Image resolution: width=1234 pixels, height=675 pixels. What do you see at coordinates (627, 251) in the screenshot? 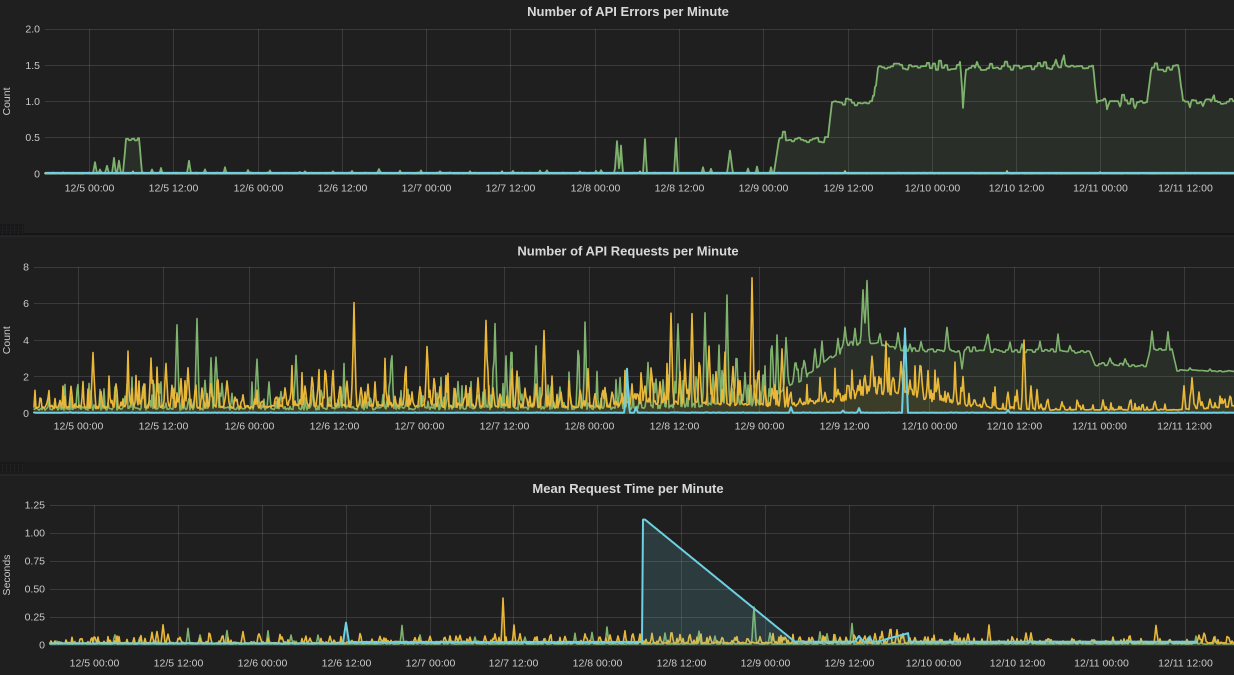
I see `svg-text:Number of API Requests per Min: Number of API Requests per Minute` at bounding box center [627, 251].